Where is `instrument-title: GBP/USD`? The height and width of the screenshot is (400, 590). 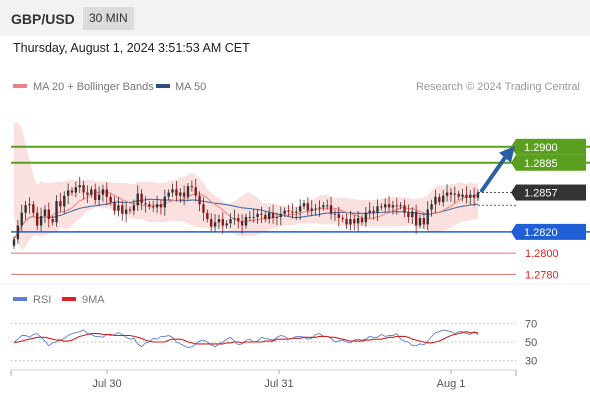 instrument-title: GBP/USD is located at coordinates (43, 19).